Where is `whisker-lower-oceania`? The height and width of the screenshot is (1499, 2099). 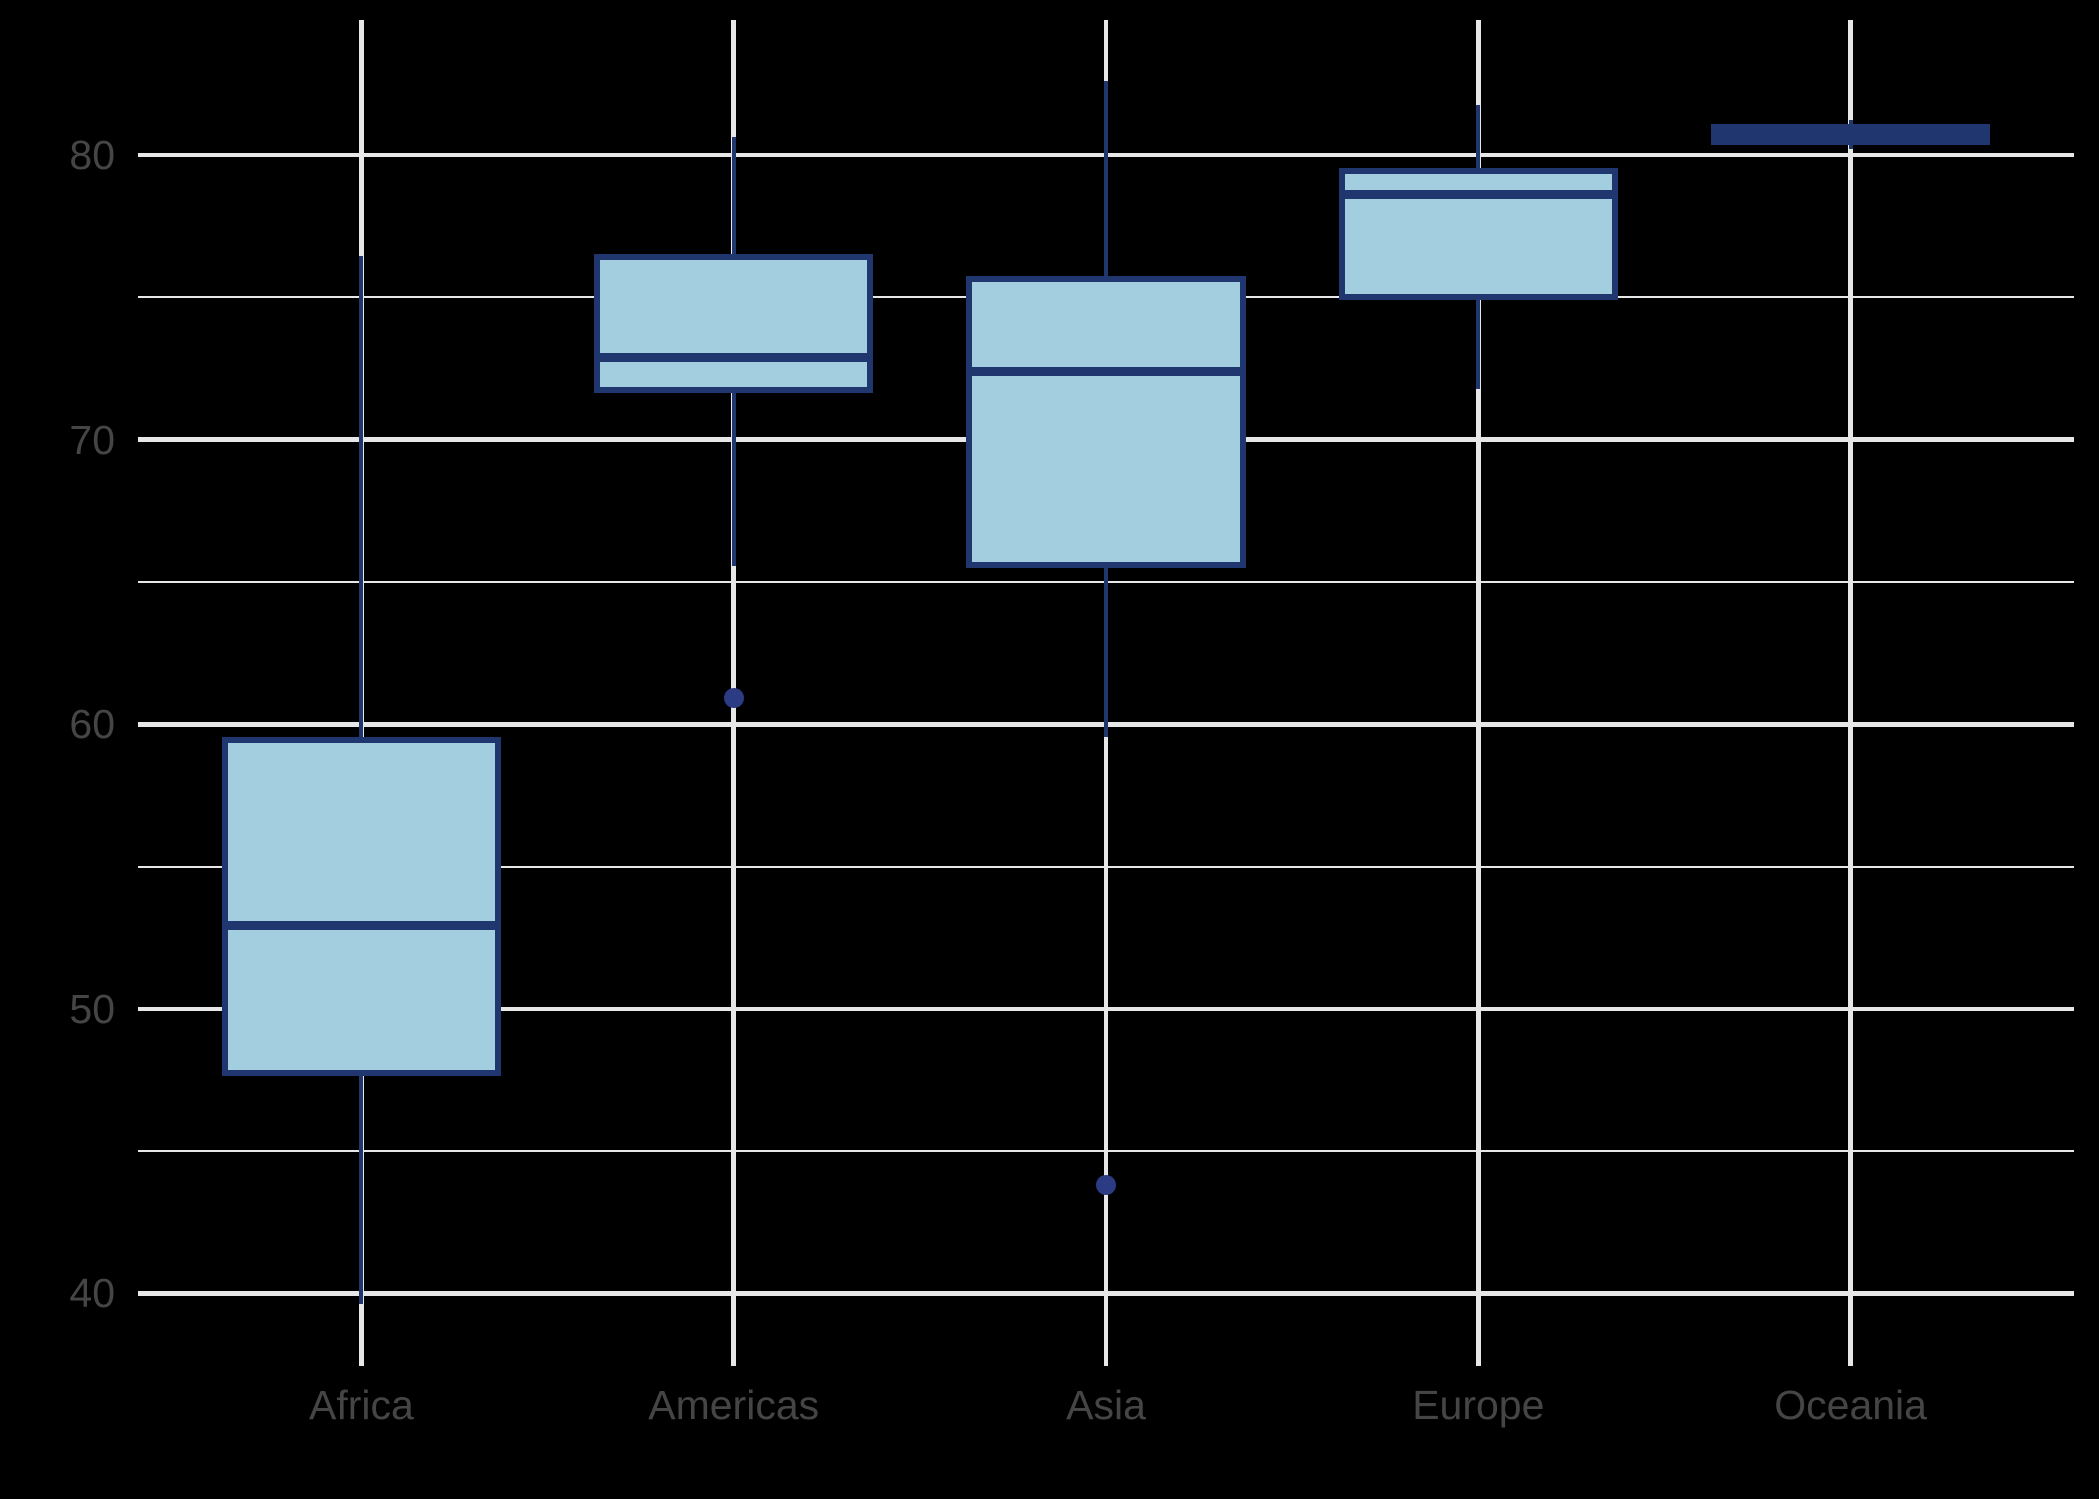 whisker-lower-oceania is located at coordinates (1850, 146).